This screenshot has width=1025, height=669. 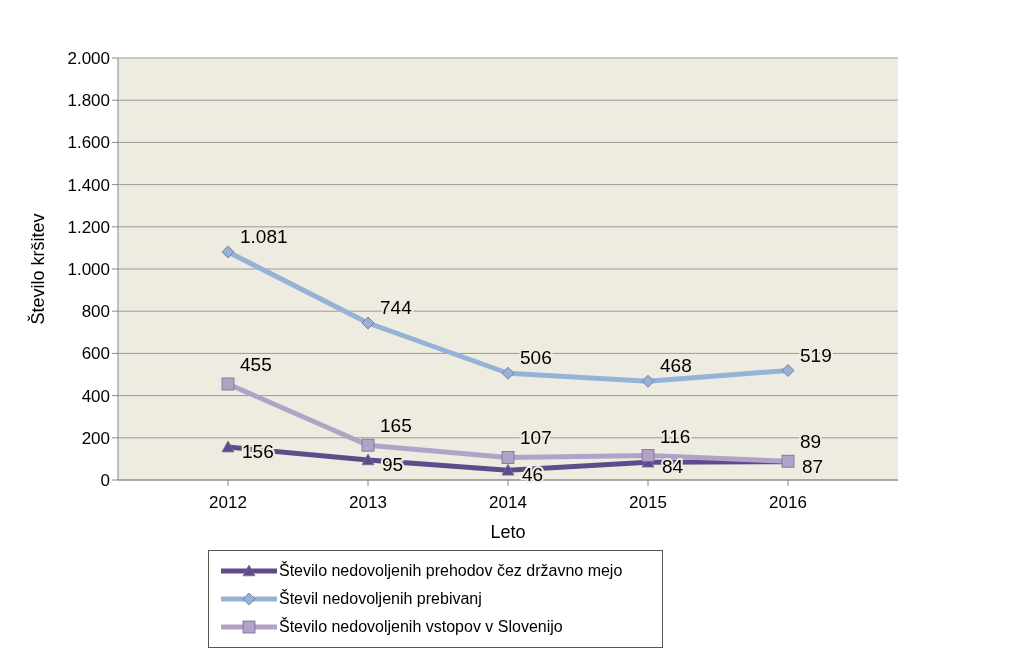 I want to click on y-tick-label: 2.000, so click(x=88, y=59).